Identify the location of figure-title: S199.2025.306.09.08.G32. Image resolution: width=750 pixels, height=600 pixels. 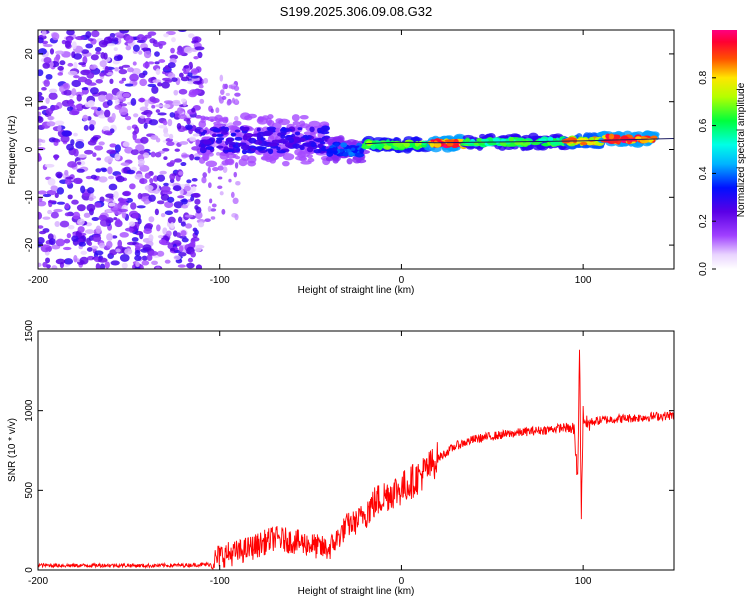
(356, 11).